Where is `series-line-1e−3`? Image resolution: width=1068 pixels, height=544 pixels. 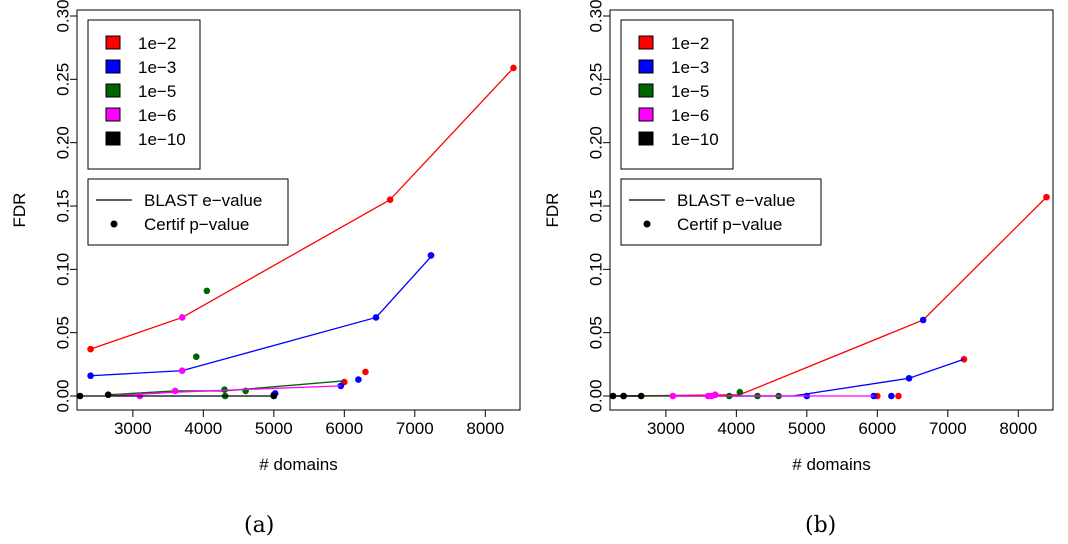 series-line-1e−3 is located at coordinates (261, 316).